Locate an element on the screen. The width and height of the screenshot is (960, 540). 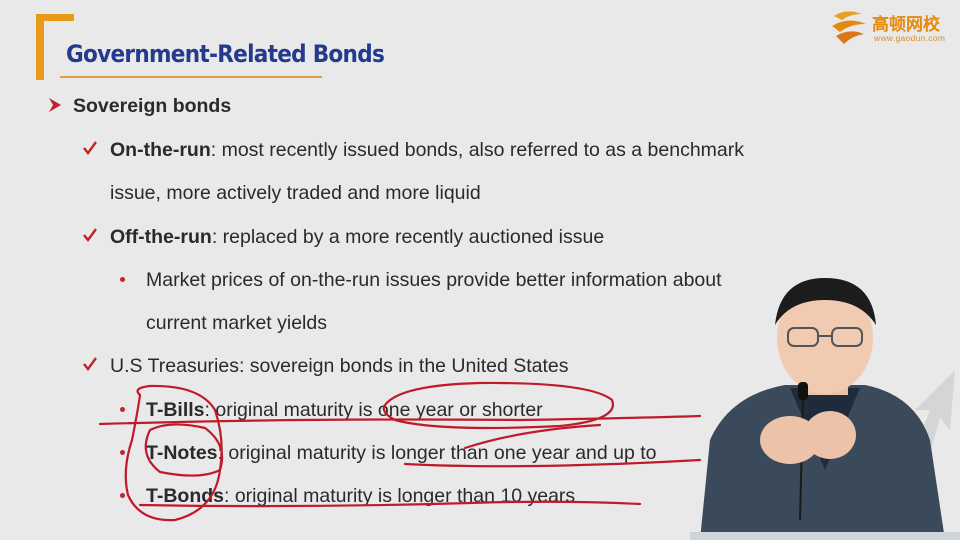
on-the-run-term: On-the-run is located at coordinates (160, 150).